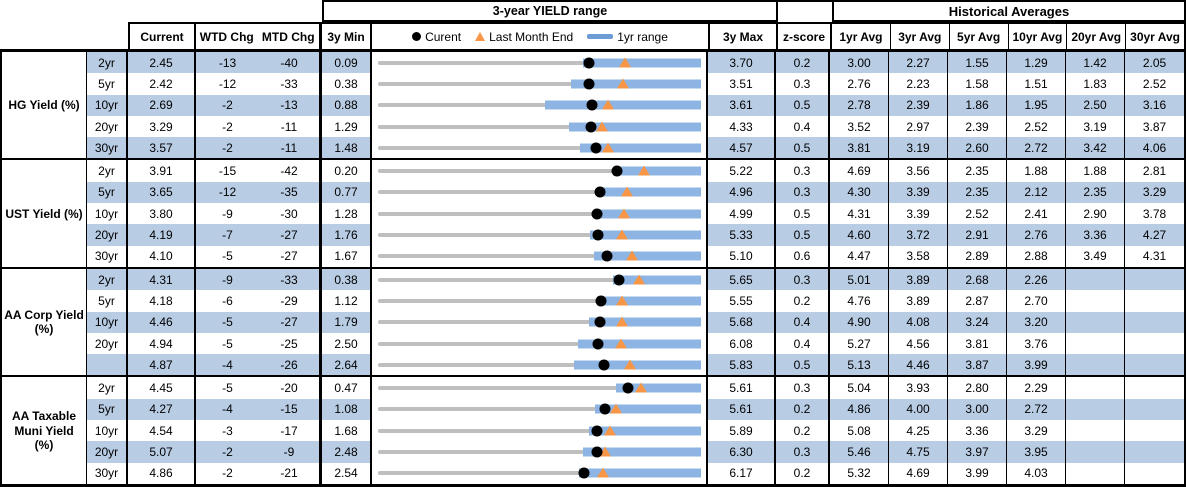  Describe the element at coordinates (859, 452) in the screenshot. I see `avg-cell: 5.46` at that location.